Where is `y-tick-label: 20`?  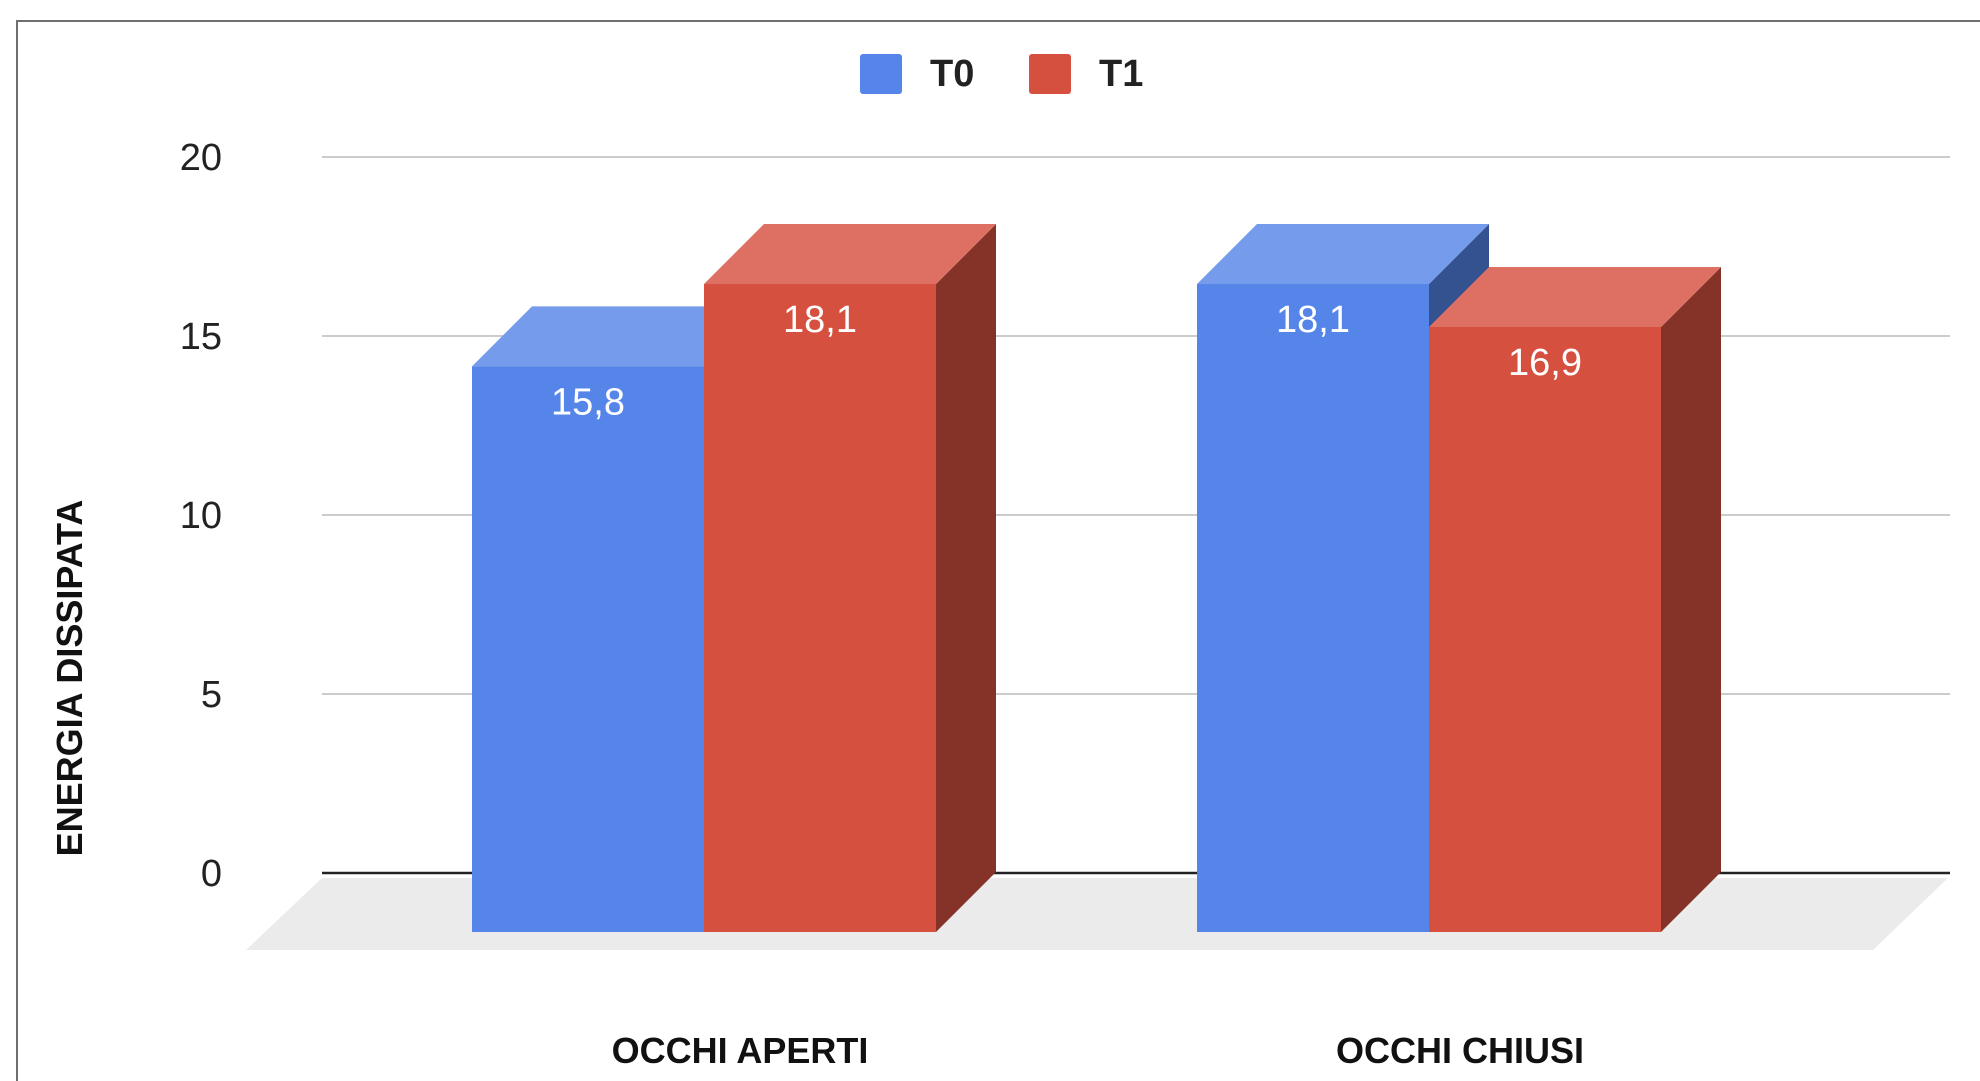
y-tick-label: 20 is located at coordinates (201, 158).